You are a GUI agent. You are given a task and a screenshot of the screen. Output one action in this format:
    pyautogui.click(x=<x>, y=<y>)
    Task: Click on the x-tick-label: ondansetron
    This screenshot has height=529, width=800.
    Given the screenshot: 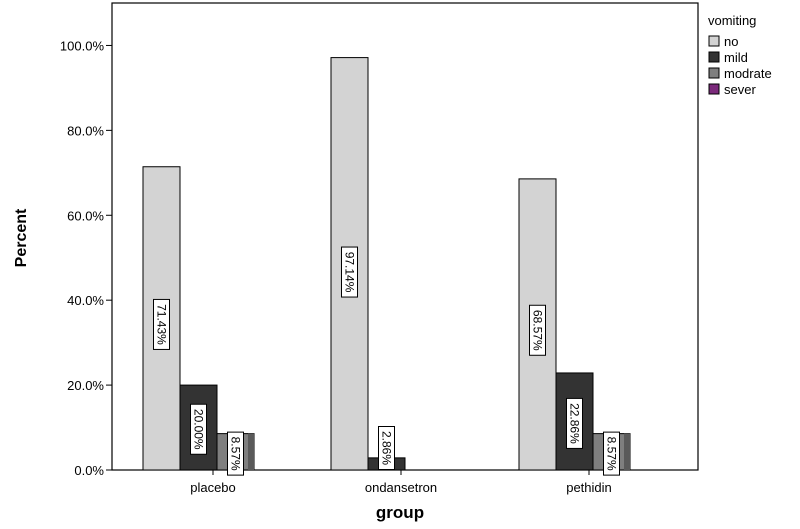 What is the action you would take?
    pyautogui.click(x=401, y=487)
    